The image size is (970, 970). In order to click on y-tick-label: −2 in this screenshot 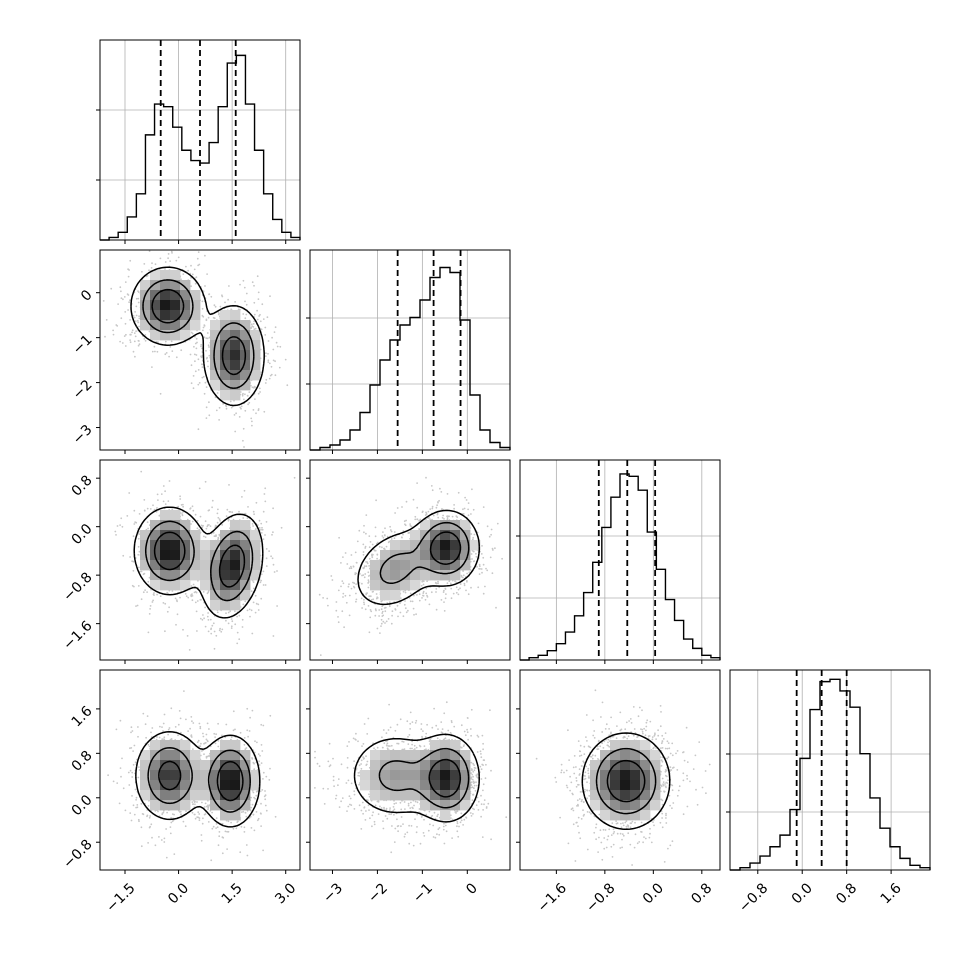, I will do `click(83, 390)`.